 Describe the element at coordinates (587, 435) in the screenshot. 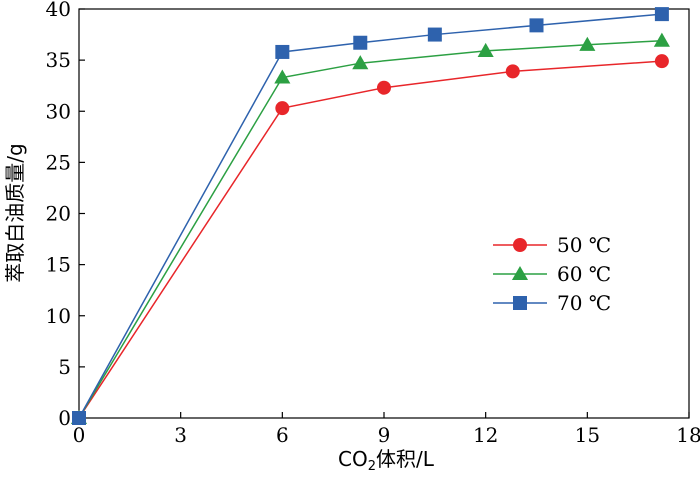

I see `x-tick-label: 15` at that location.